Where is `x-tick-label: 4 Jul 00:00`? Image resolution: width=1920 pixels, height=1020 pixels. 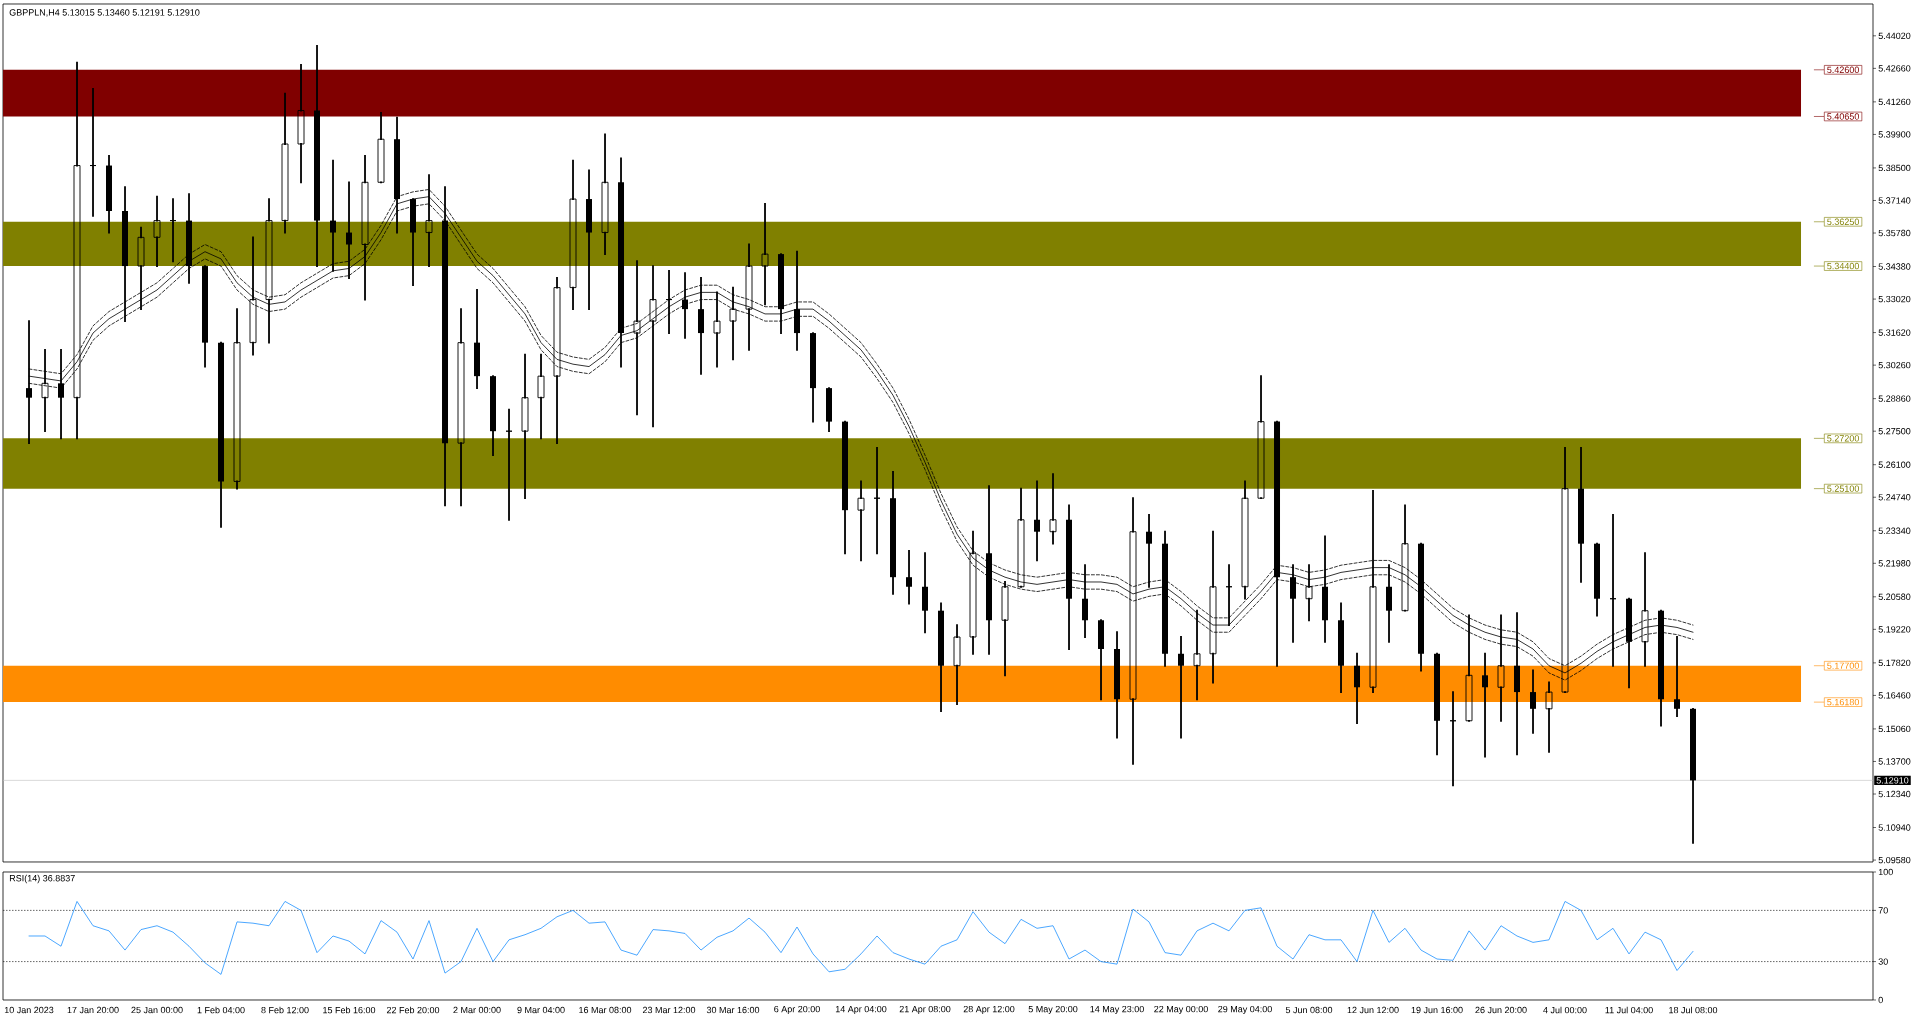
x-tick-label: 4 Jul 00:00 is located at coordinates (1565, 1010).